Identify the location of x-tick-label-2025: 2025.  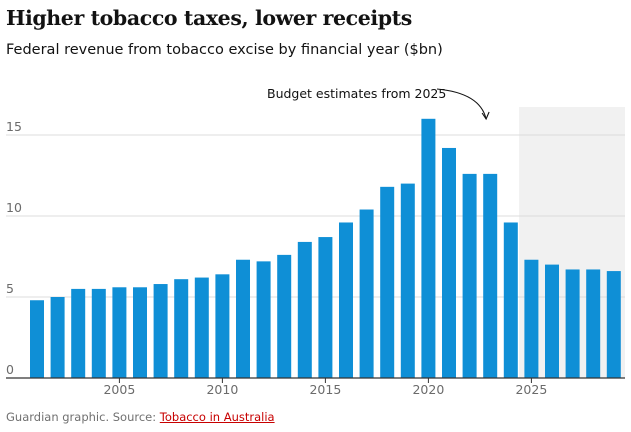
(531, 389).